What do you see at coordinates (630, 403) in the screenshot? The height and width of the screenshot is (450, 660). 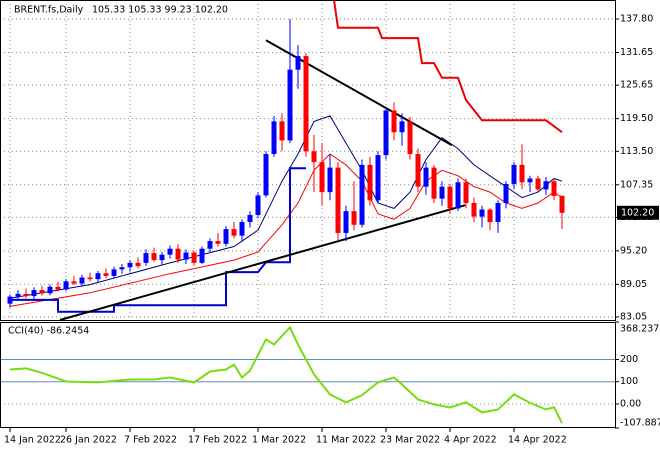 I see `cci-tick-label: 0.00` at bounding box center [630, 403].